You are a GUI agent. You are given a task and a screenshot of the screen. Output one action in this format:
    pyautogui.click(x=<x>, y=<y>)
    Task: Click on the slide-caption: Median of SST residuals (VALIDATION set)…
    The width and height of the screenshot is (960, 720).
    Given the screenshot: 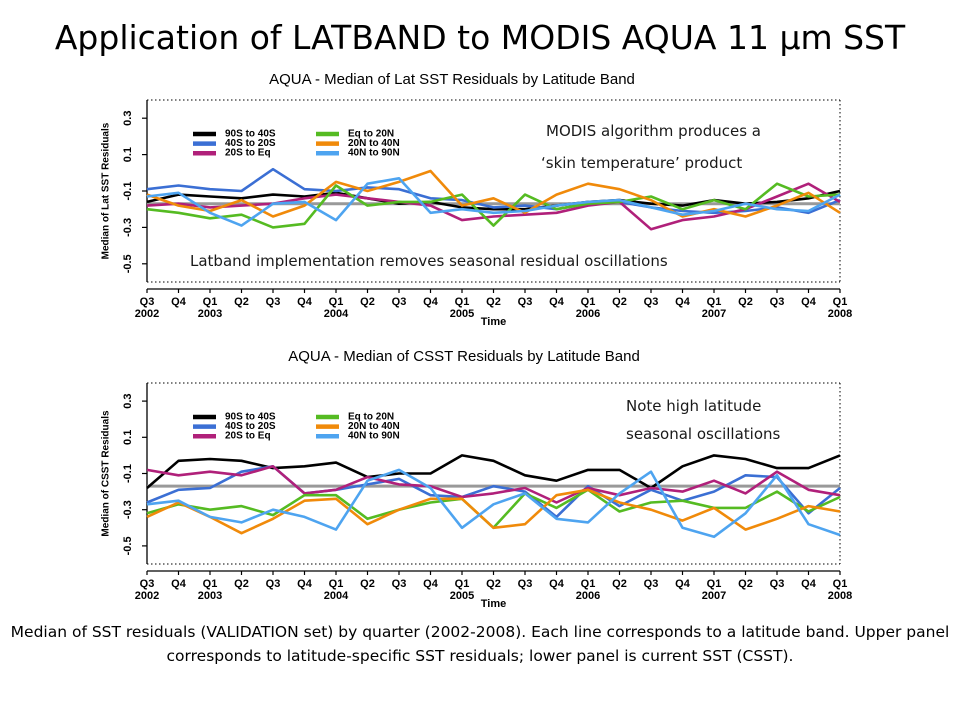 What is the action you would take?
    pyautogui.click(x=480, y=644)
    